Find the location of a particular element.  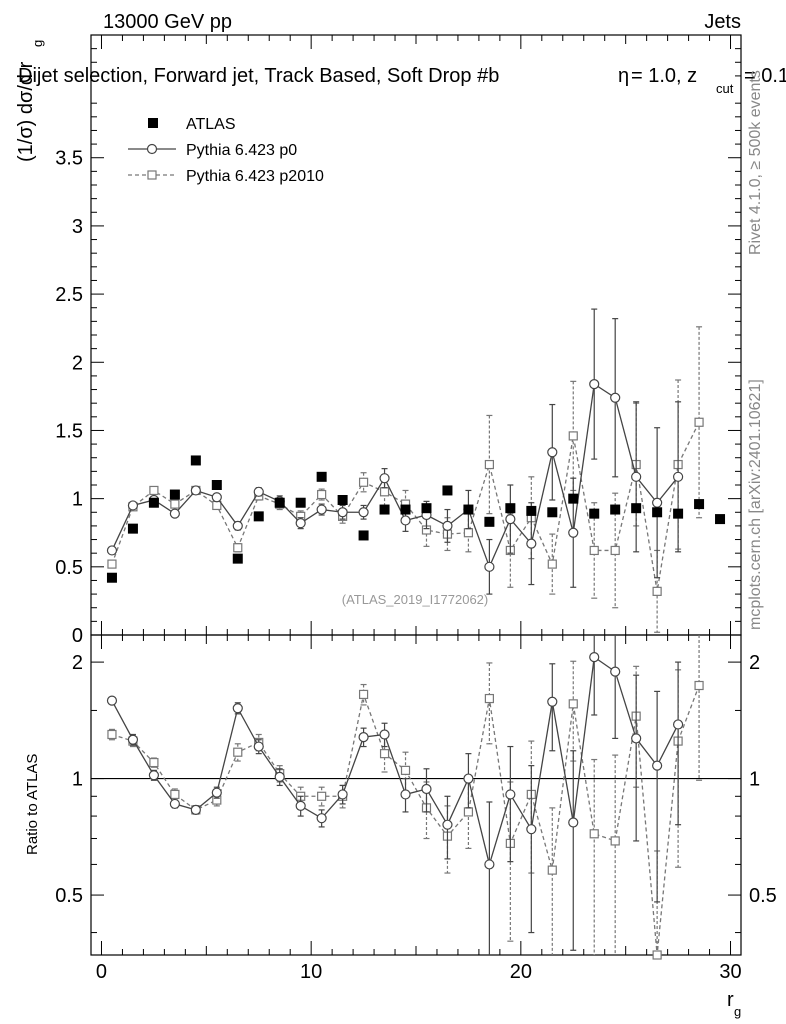

rivet-version-label: Rivet 4.1.0, ≥ 500k events is located at coordinates (755, 162).